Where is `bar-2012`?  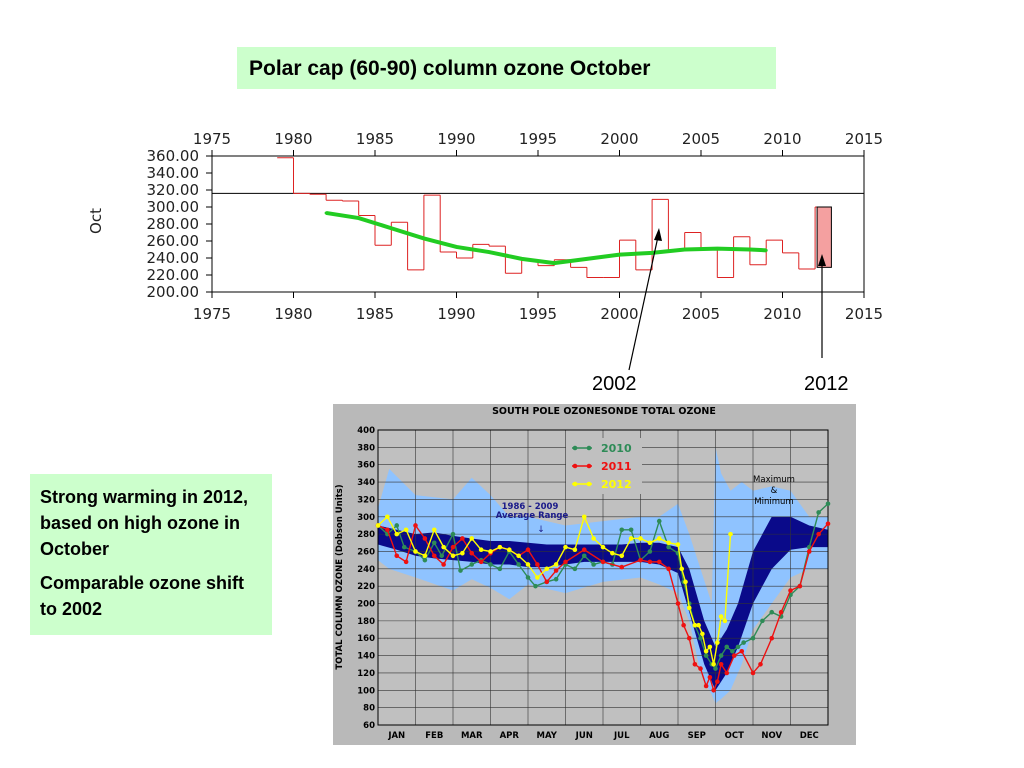
bar-2012 is located at coordinates (824, 237).